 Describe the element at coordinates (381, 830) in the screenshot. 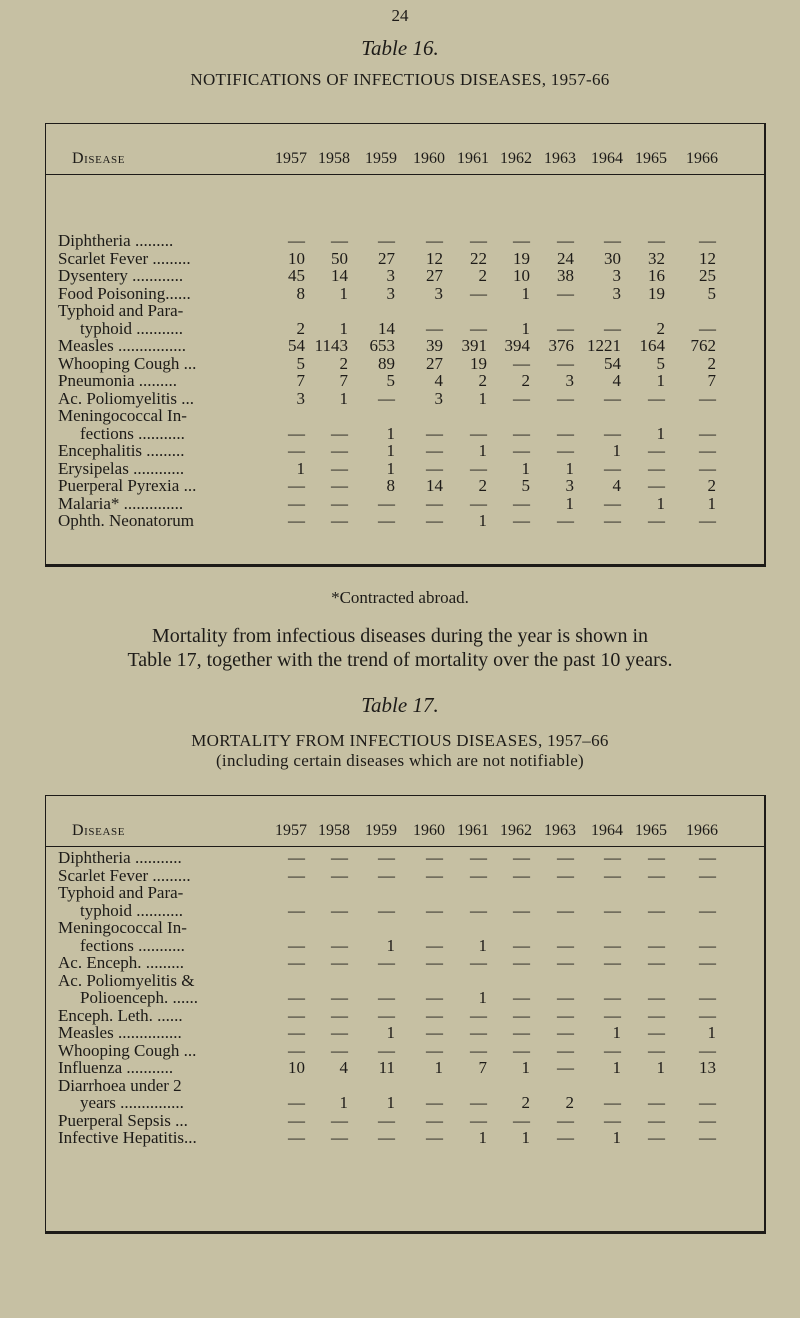

I see `year-header-1959: 1959` at that location.